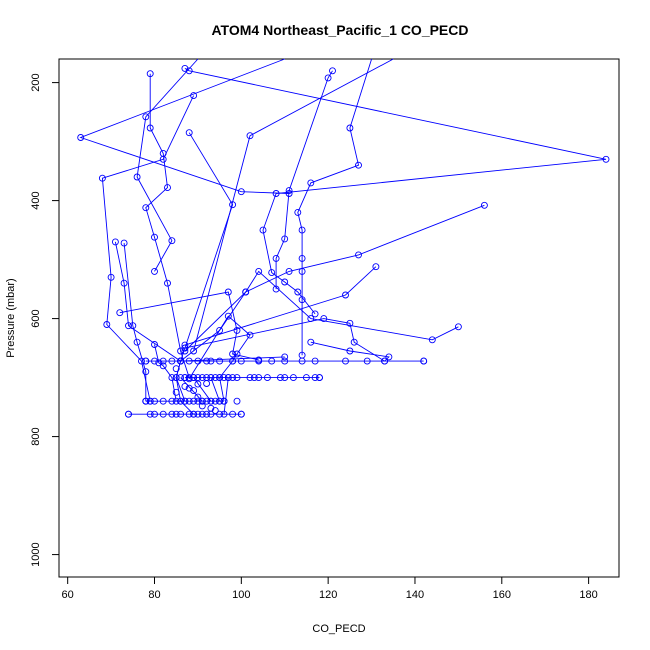 The height and width of the screenshot is (650, 650). What do you see at coordinates (330, 589) in the screenshot?
I see `x-axis: 60 80 100 120 140 160 180` at bounding box center [330, 589].